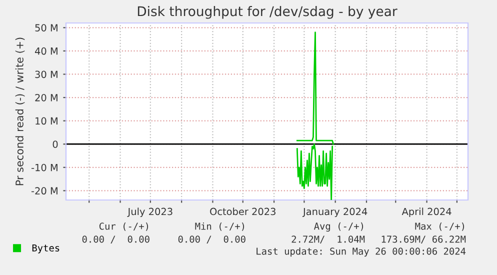  Describe the element at coordinates (439, 226) in the screenshot. I see `text: Max (-/+)` at that location.